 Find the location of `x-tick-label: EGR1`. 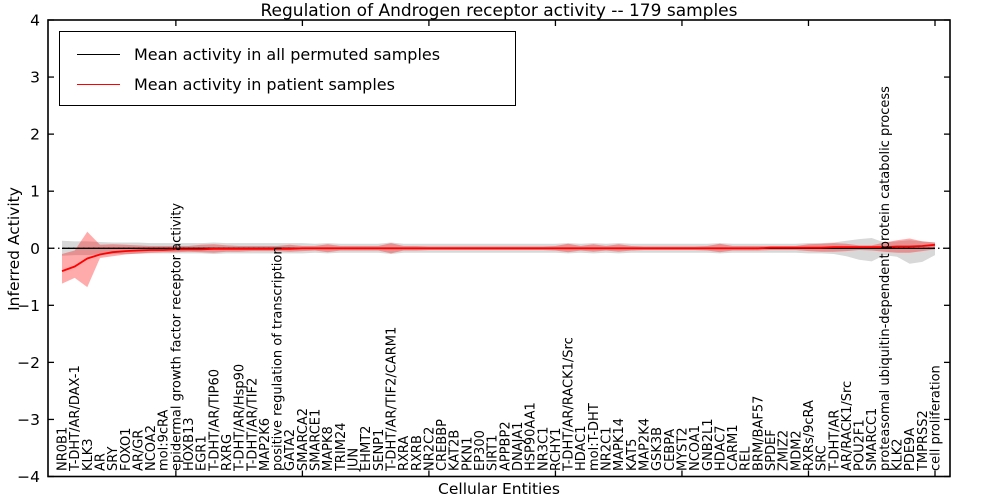

x-tick-label: EGR1 is located at coordinates (202, 453).